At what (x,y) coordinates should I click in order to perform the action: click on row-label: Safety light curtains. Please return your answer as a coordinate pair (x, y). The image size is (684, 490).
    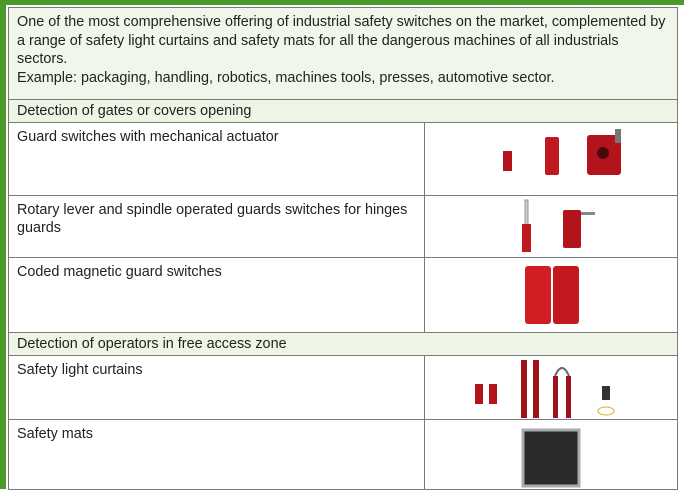
    Looking at the image, I should click on (216, 388).